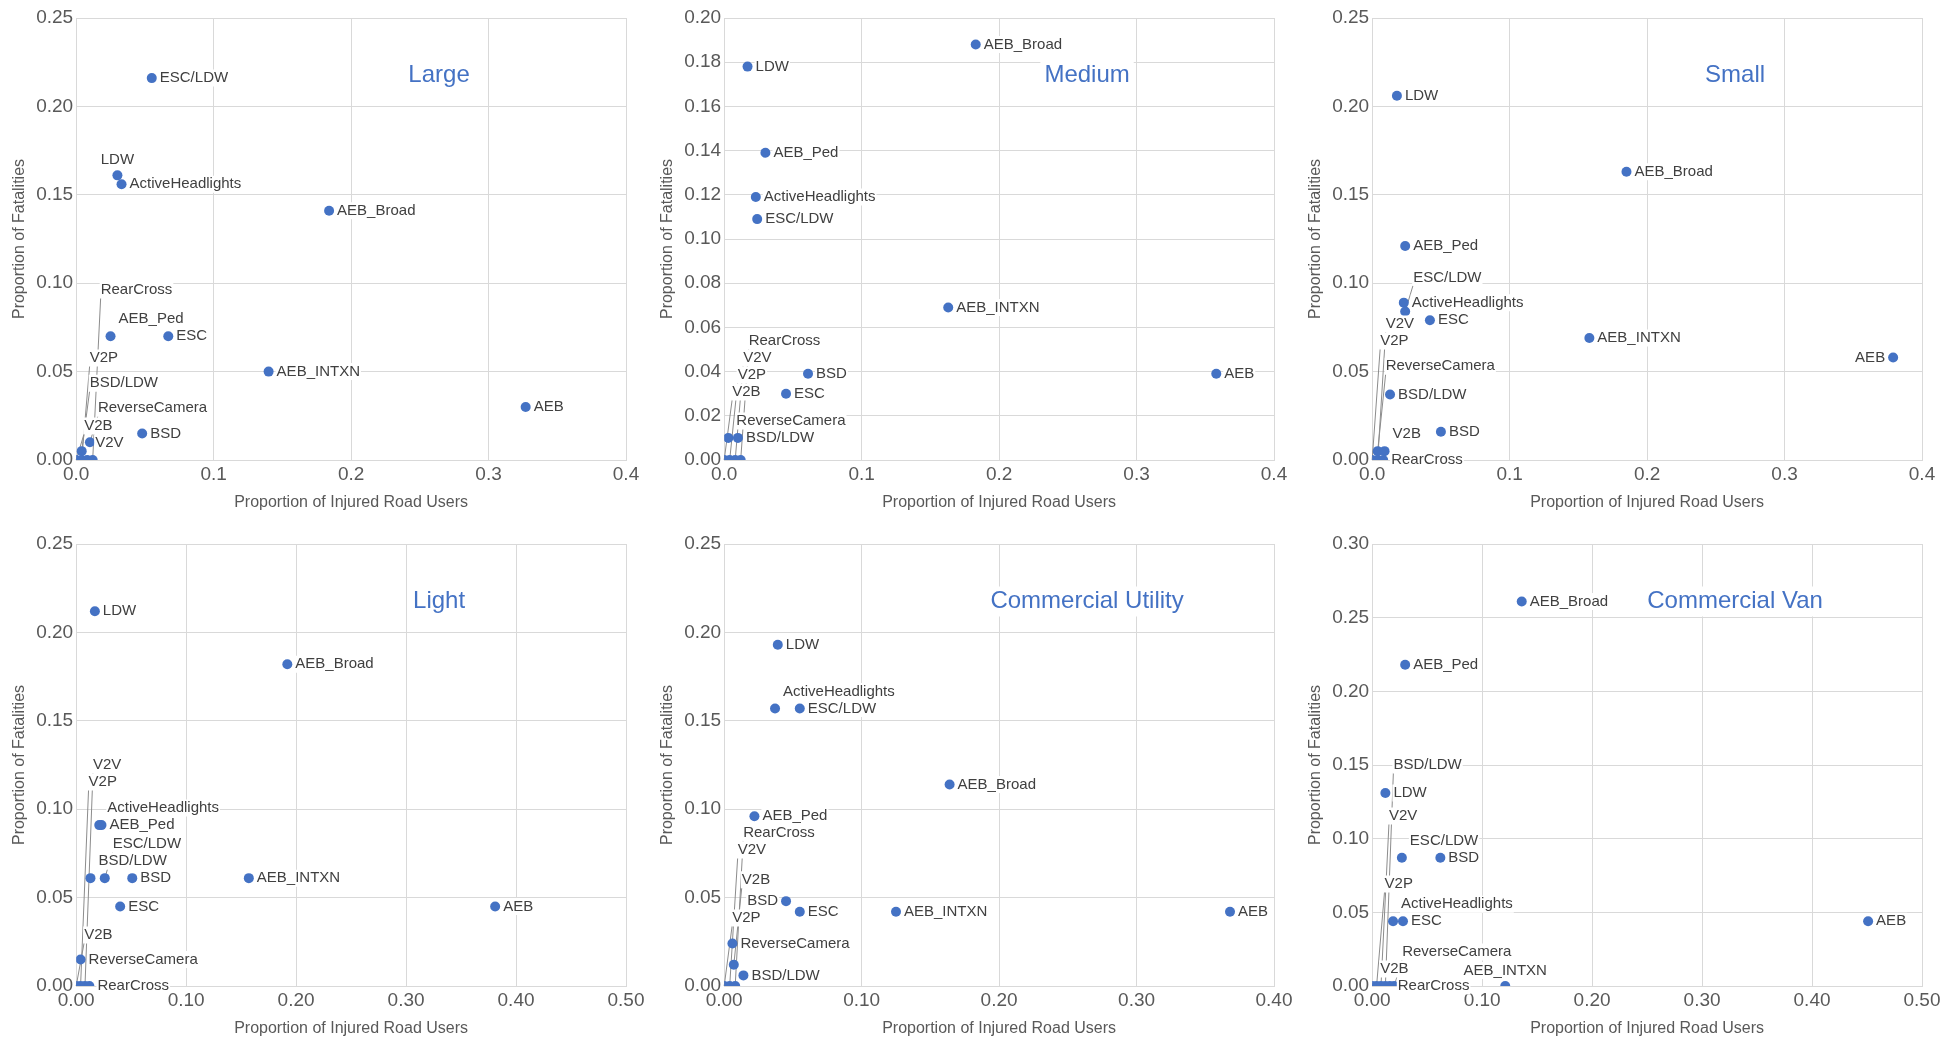 The height and width of the screenshot is (1049, 1946). Describe the element at coordinates (1351, 17) in the screenshot. I see `y-tick-label: 0.25` at that location.